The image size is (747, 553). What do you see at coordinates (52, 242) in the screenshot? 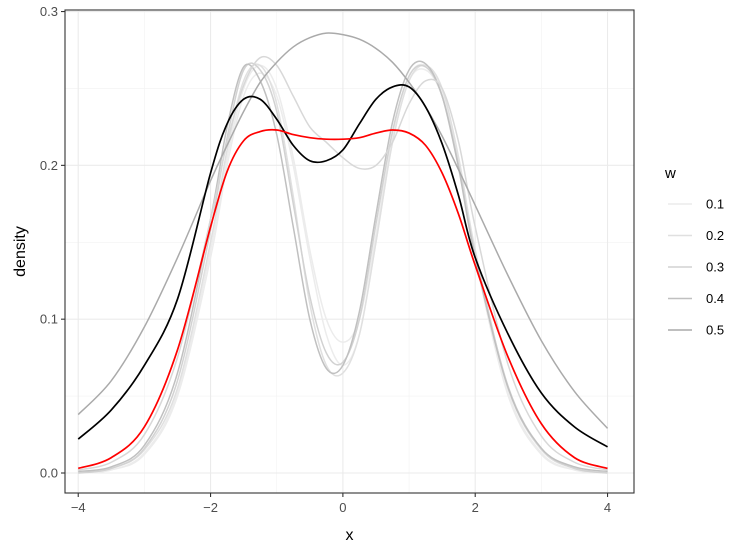
I see `y-axis: 0.0 0.1 0.2 0.3` at bounding box center [52, 242].